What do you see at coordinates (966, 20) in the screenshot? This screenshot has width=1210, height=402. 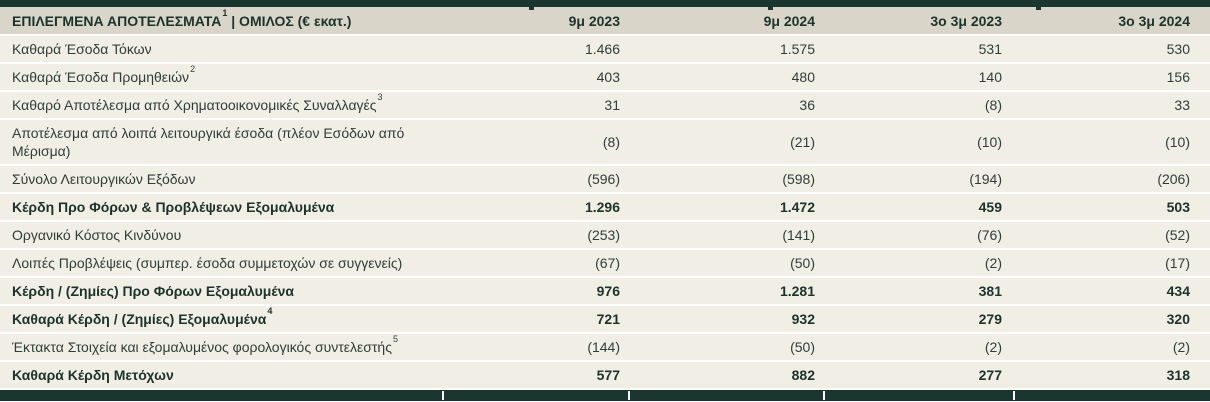 I see `column-header-q3-2023: 3ο 3μ 2023` at bounding box center [966, 20].